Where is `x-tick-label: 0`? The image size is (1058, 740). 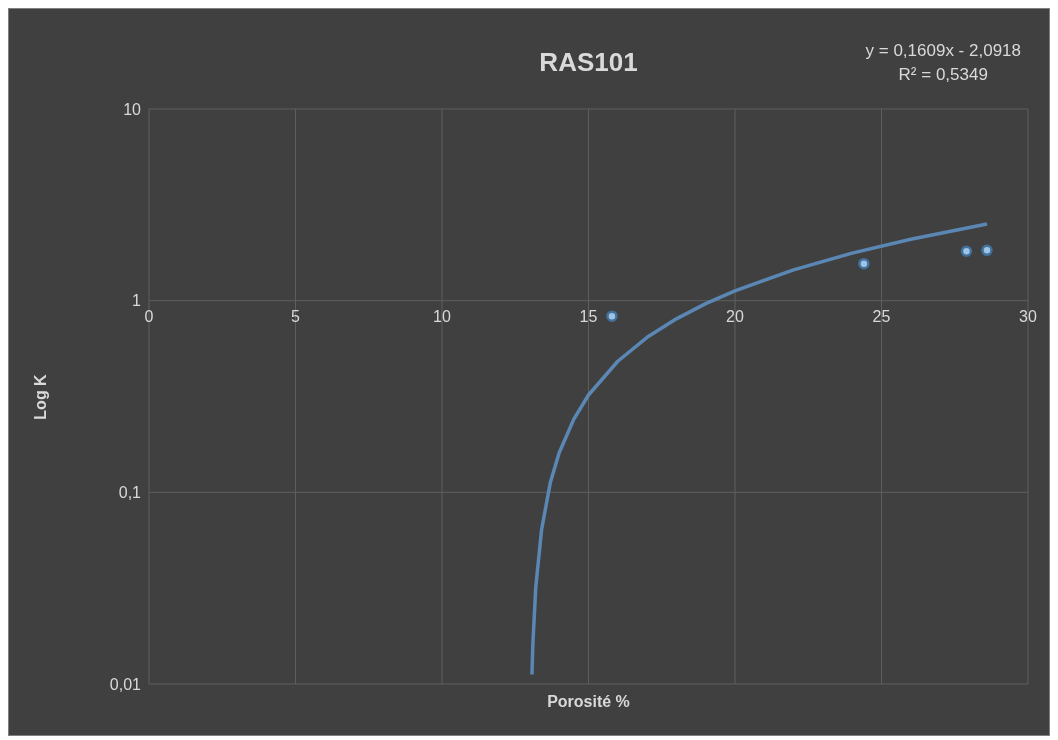 x-tick-label: 0 is located at coordinates (149, 316).